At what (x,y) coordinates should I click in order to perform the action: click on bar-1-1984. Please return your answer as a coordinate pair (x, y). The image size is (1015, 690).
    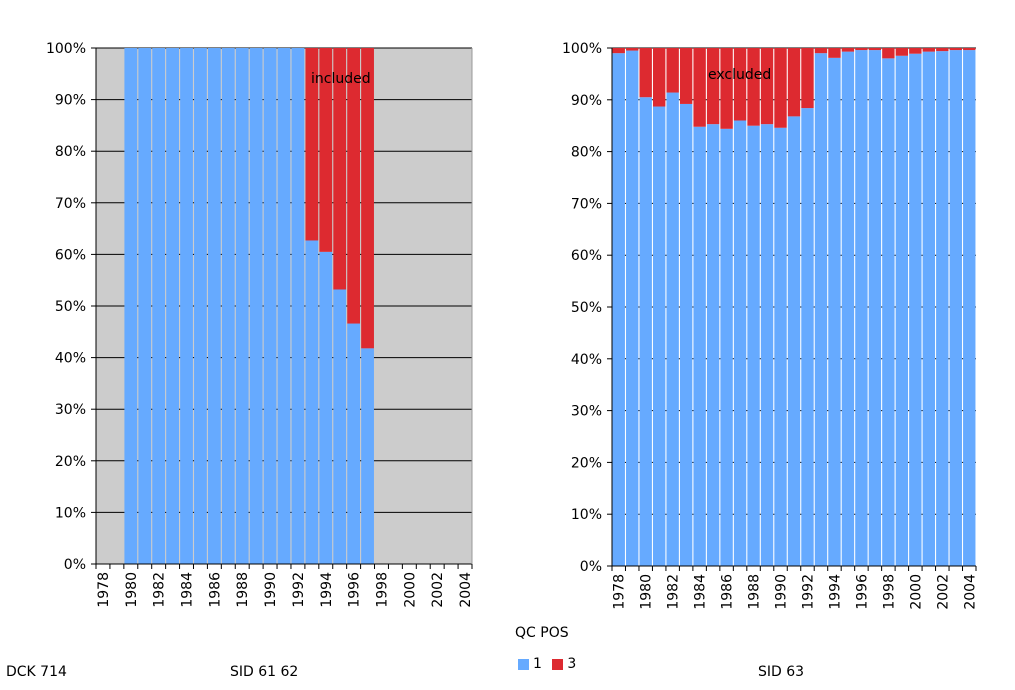
    Looking at the image, I should click on (186, 306).